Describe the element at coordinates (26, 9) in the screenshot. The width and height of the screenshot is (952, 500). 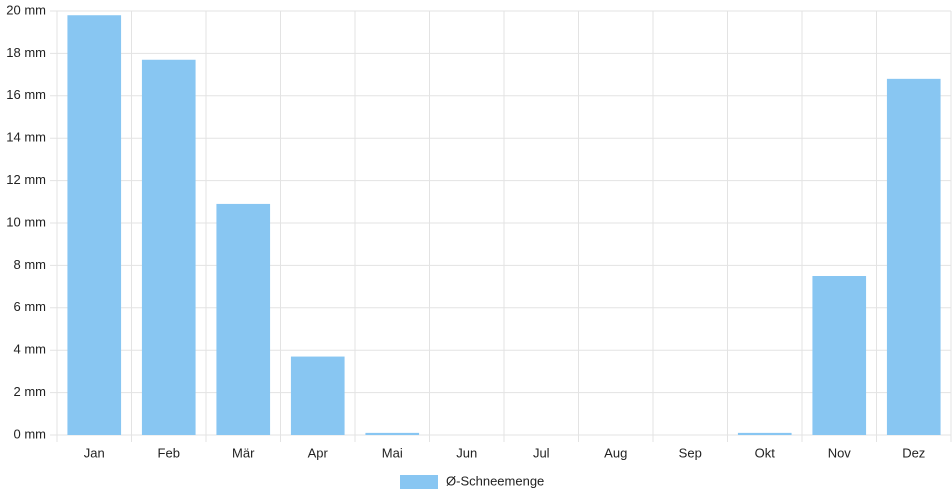
I see `y-tick-label: 20 mm` at that location.